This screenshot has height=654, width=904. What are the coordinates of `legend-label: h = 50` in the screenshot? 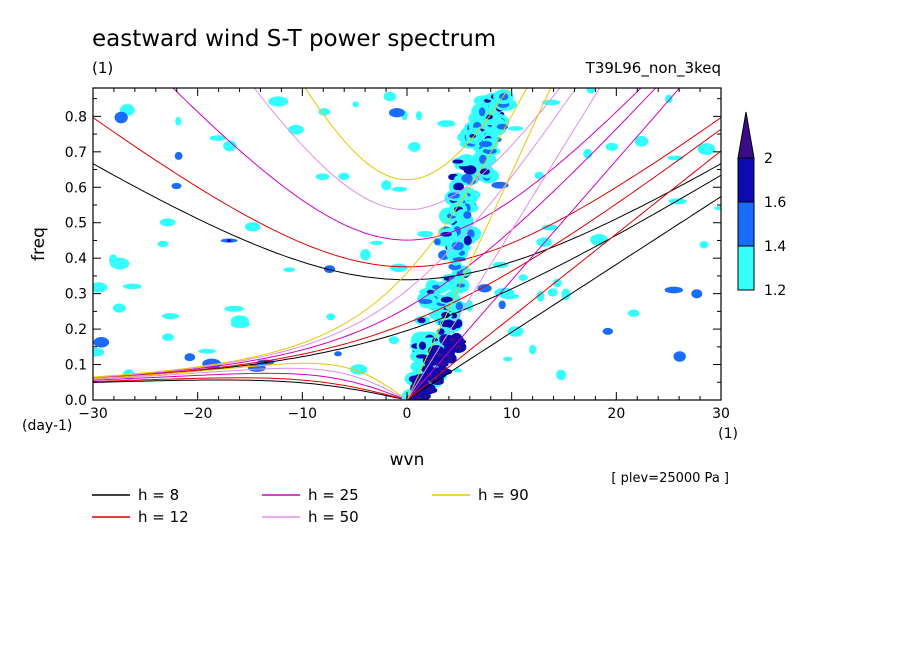 It's located at (333, 517).